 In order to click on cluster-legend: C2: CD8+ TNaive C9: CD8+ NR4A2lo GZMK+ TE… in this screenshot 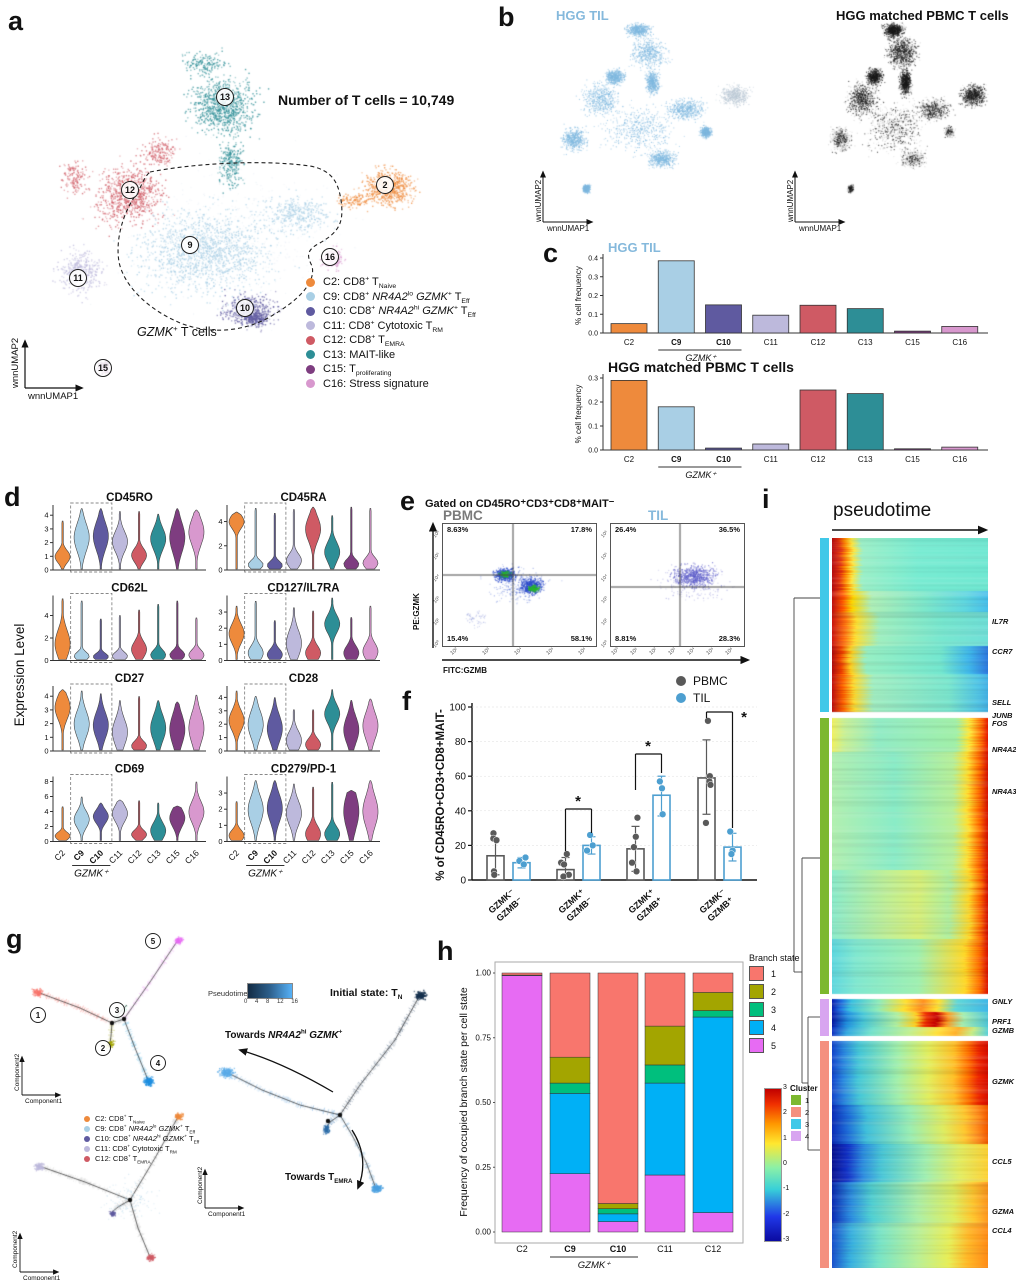, I will do `click(391, 333)`.